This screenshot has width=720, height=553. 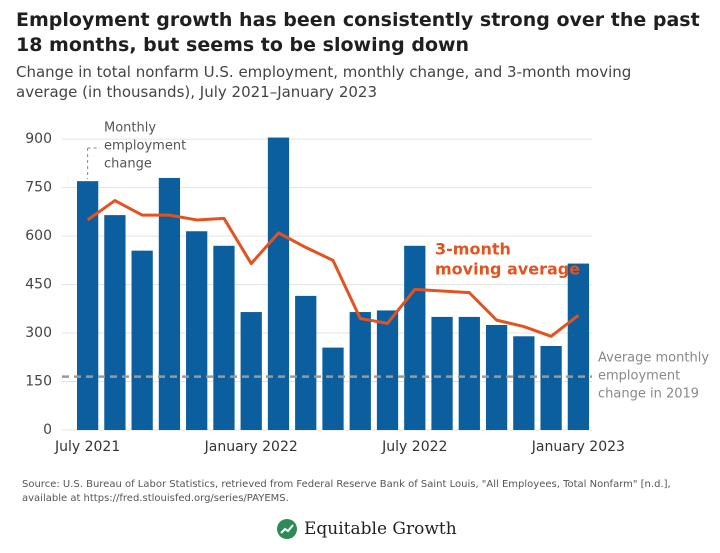 I want to click on y-tick-label: 600, so click(x=38, y=236).